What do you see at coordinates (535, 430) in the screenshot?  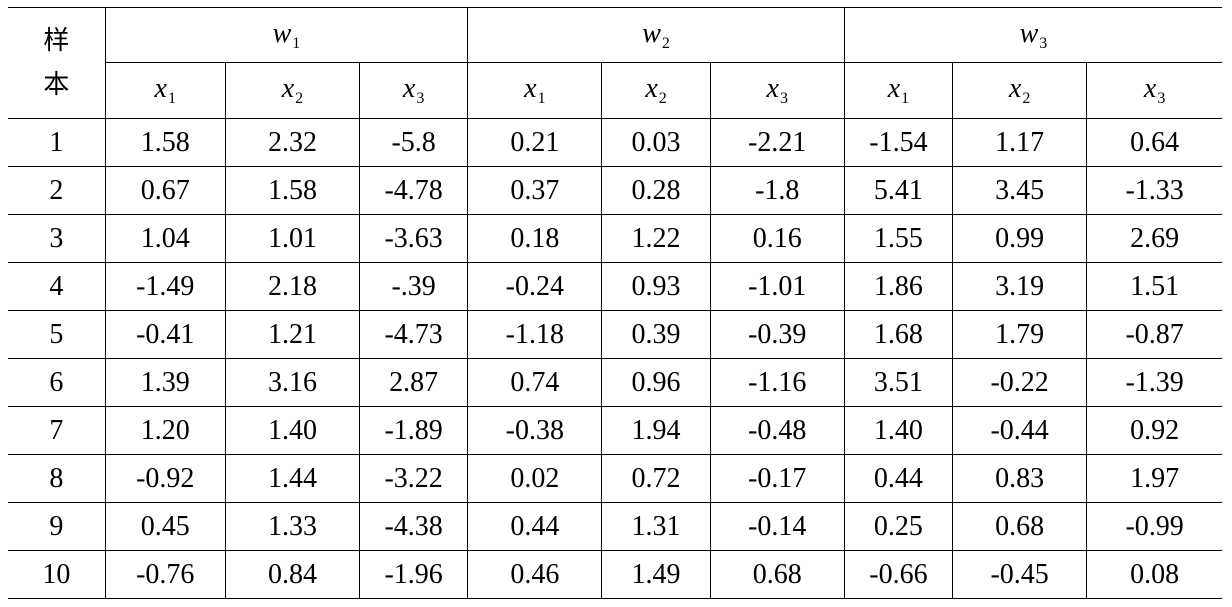 I see `value-cell: -0.38` at bounding box center [535, 430].